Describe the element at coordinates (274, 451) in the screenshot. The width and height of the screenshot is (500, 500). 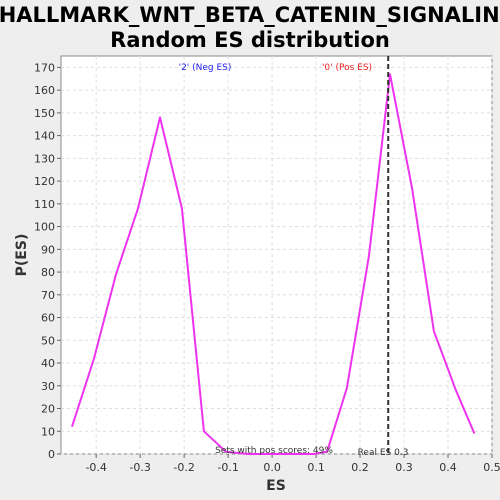
I see `pos-scores-annotation: Sets with pos scores: 49%` at that location.